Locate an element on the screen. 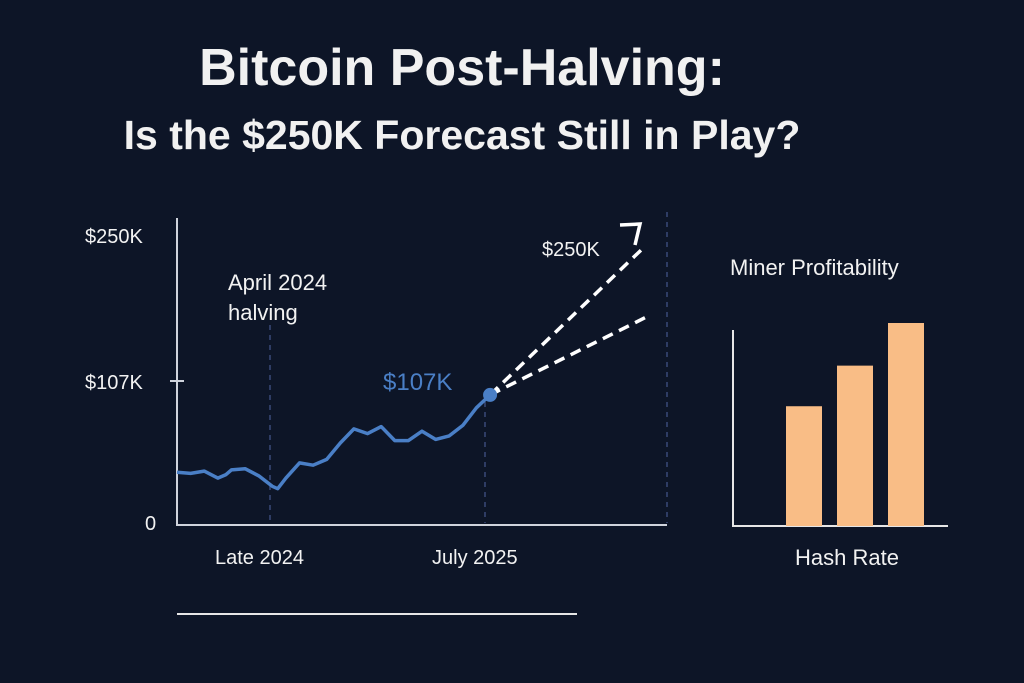 The width and height of the screenshot is (1024, 683). bar-layer is located at coordinates (855, 424).